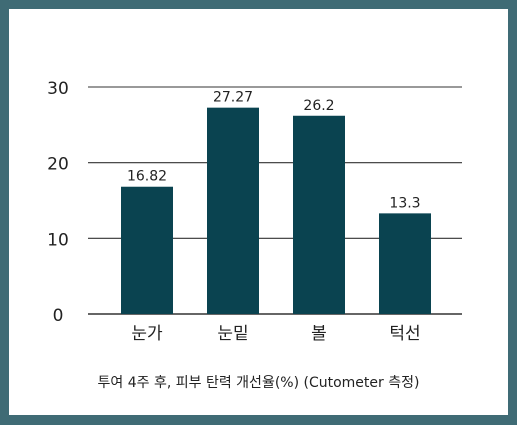  What do you see at coordinates (318, 106) in the screenshot?
I see `data-label-3: 26.2` at bounding box center [318, 106].